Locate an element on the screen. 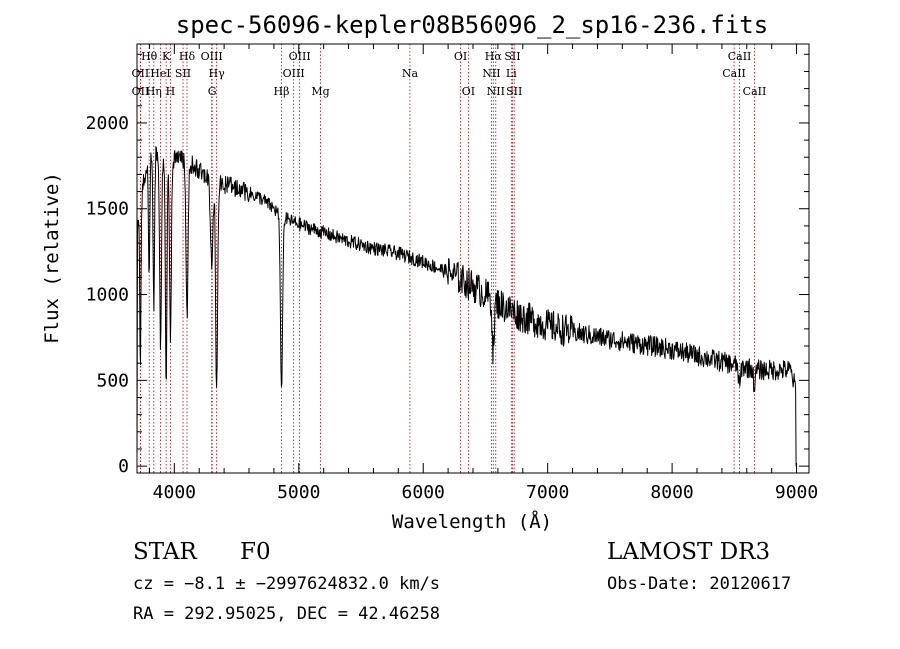 The image size is (900, 649). y-tick-label-1: 500 is located at coordinates (112, 380).